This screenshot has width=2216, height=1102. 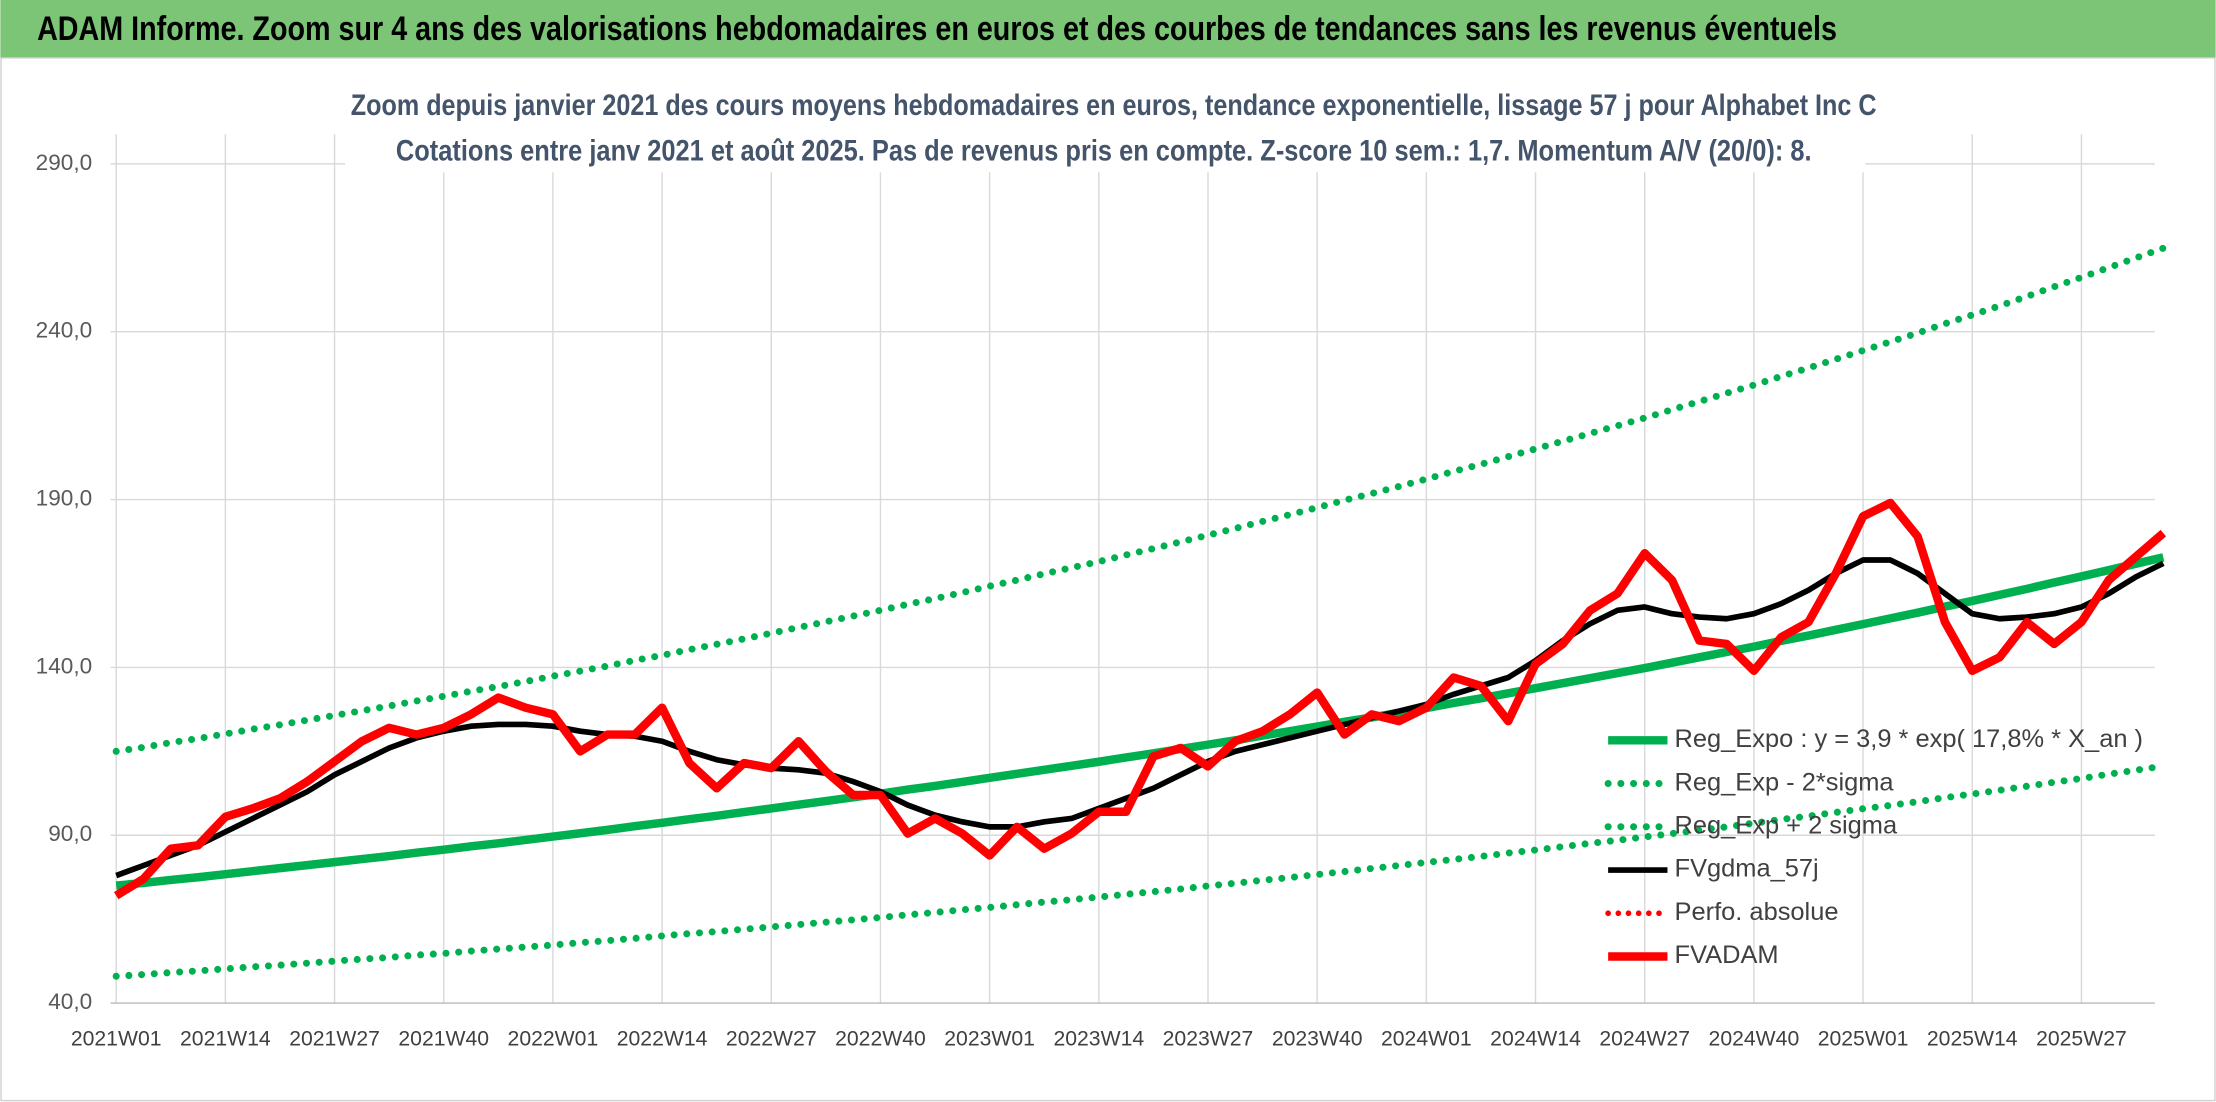 What do you see at coordinates (1785, 782) in the screenshot?
I see `legend-label: Reg_Exp - 2*sigma` at bounding box center [1785, 782].